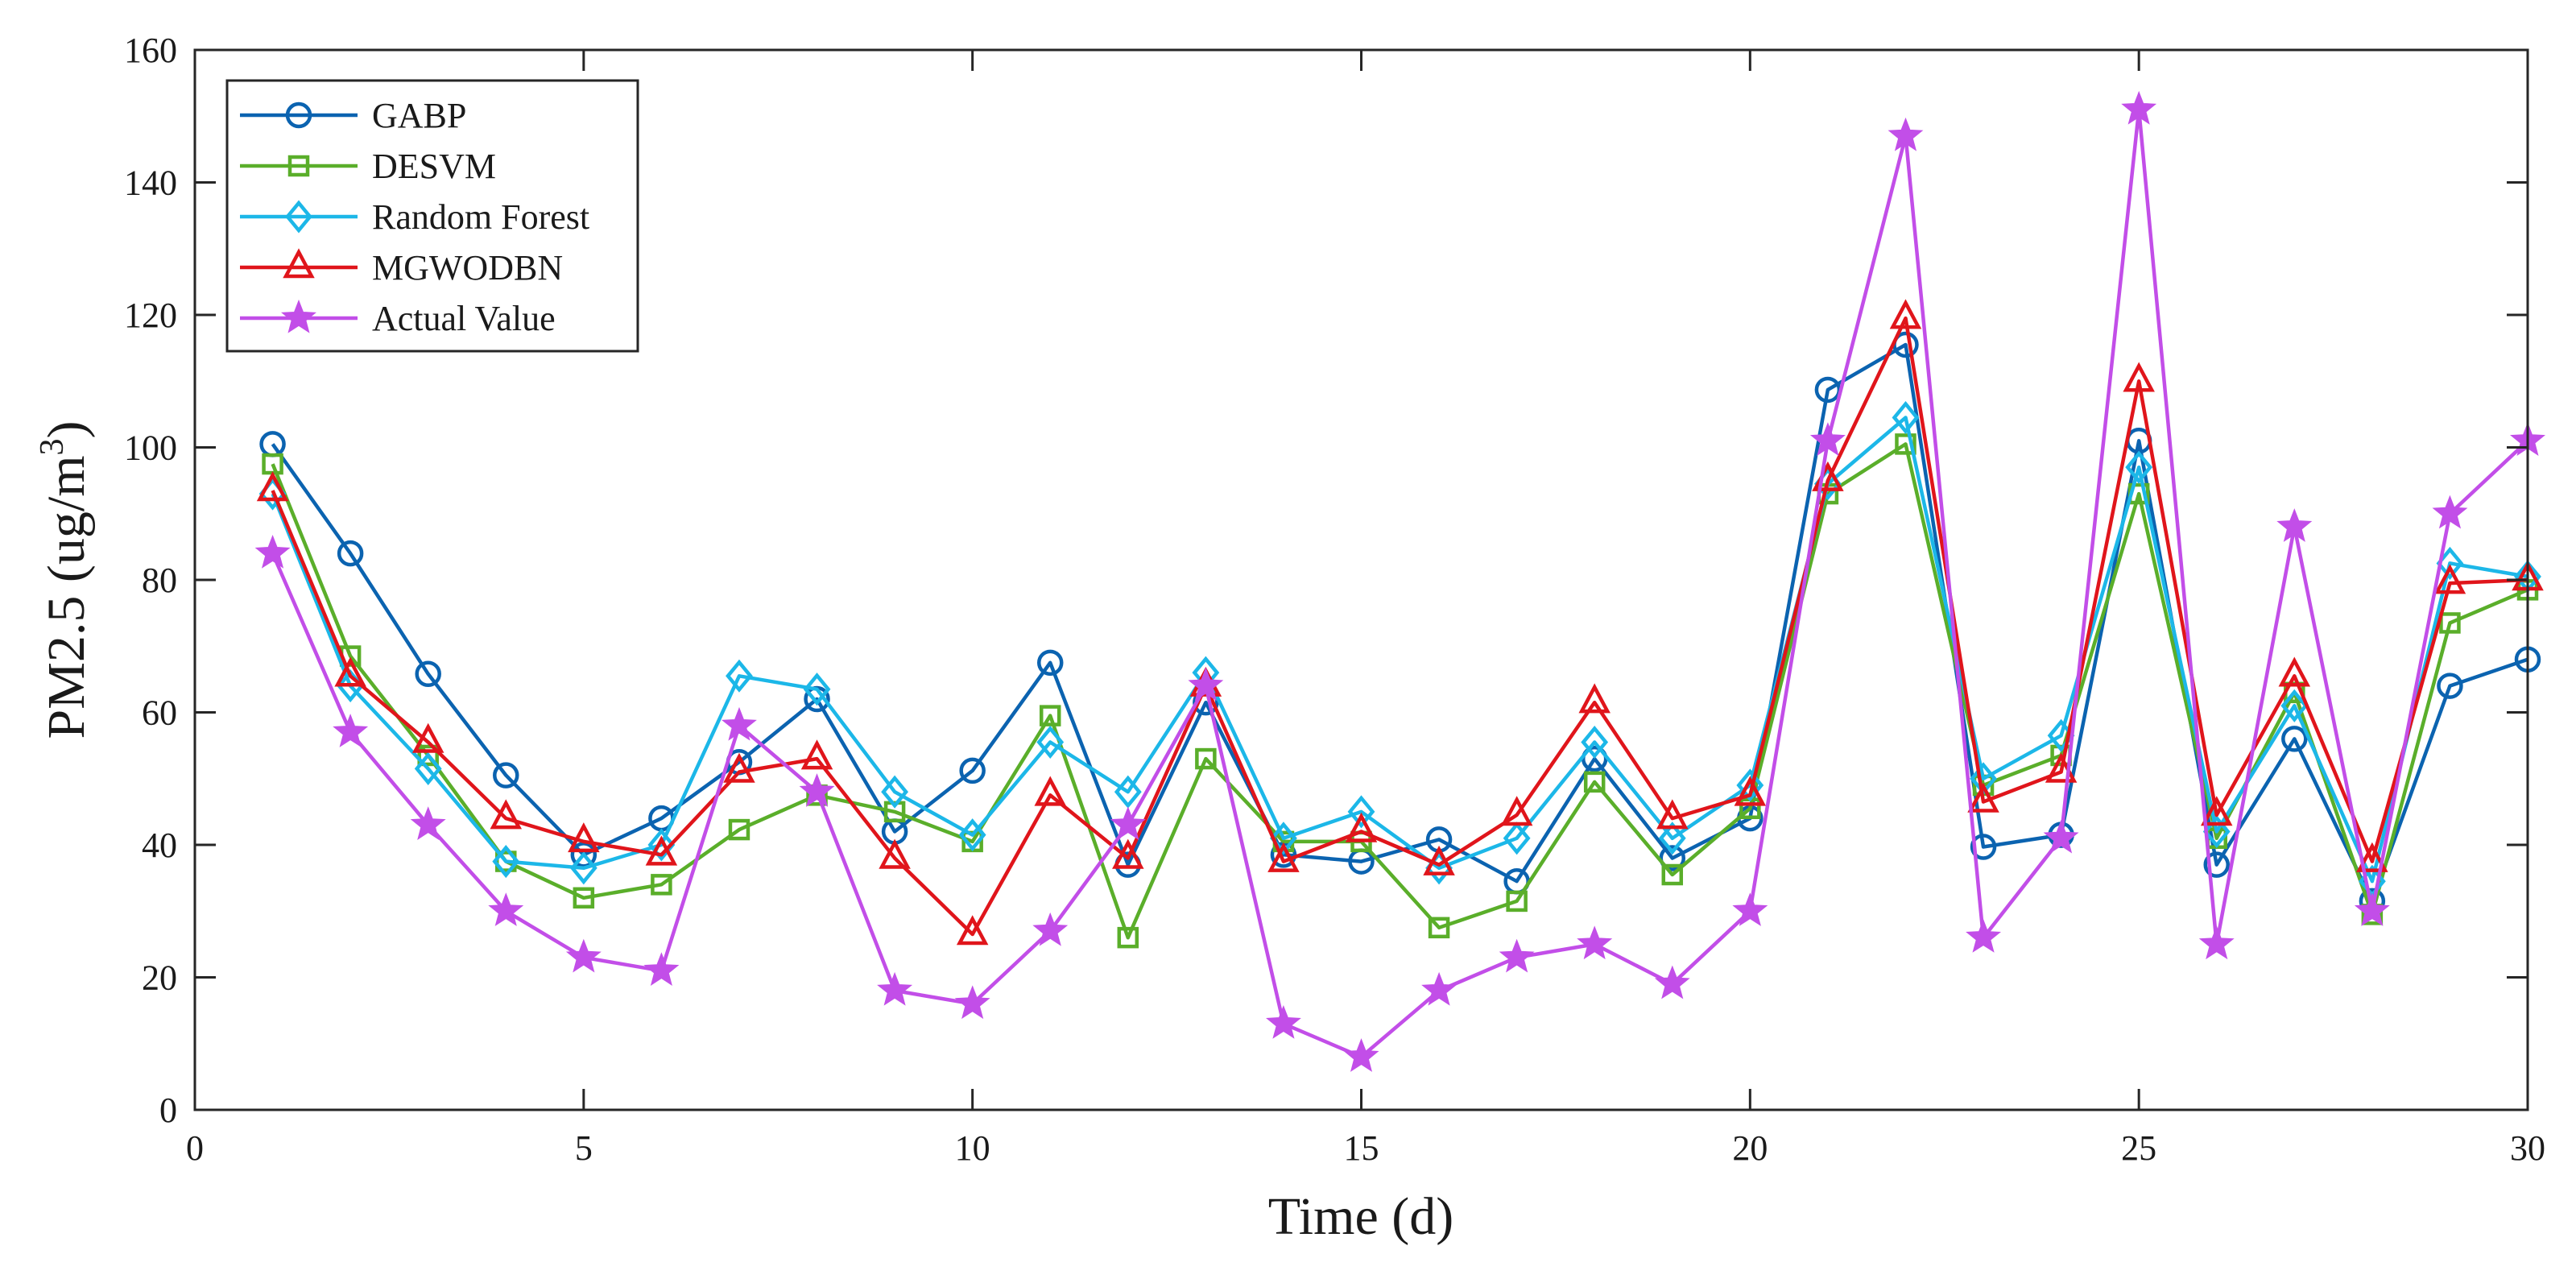 This screenshot has width=2576, height=1283. Describe the element at coordinates (398, 318) in the screenshot. I see `legend-item-actual-value: Actual Value` at that location.